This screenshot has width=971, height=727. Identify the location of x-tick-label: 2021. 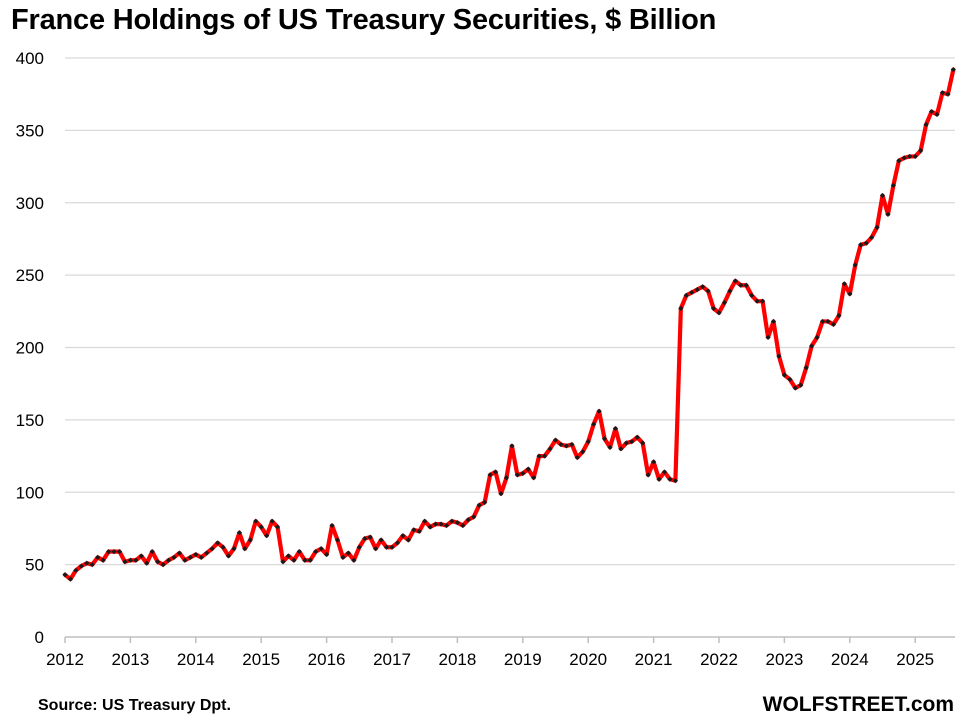
(654, 659).